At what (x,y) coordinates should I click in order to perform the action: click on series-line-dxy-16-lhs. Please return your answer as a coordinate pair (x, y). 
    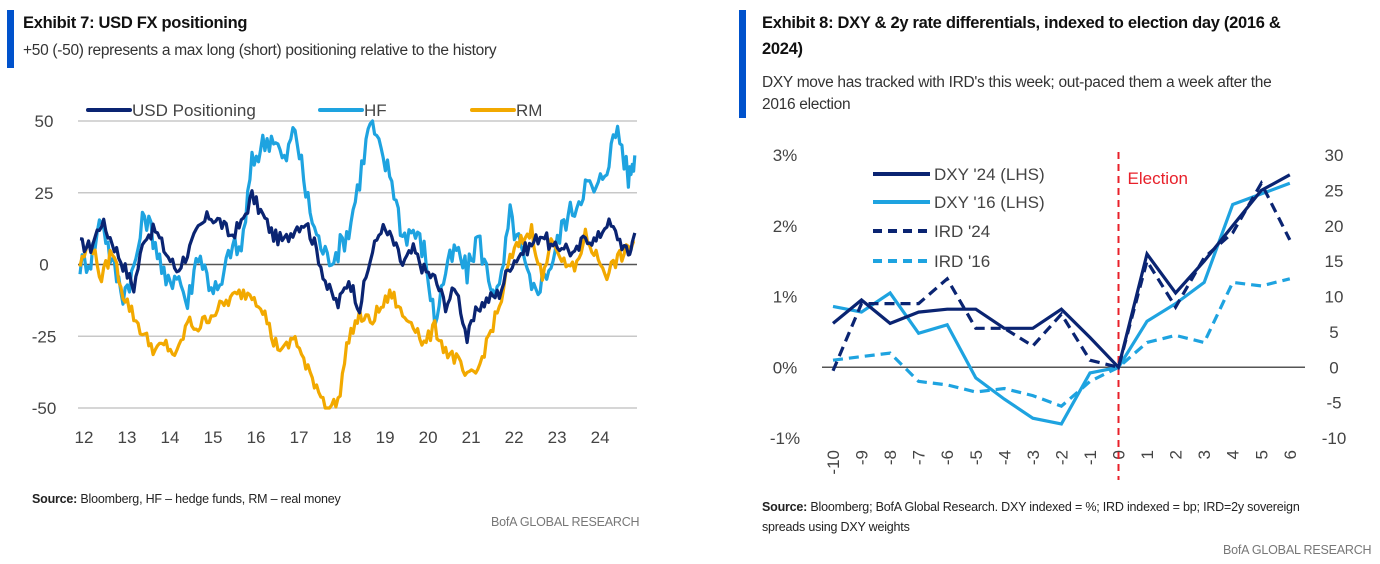
    Looking at the image, I should click on (1061, 303).